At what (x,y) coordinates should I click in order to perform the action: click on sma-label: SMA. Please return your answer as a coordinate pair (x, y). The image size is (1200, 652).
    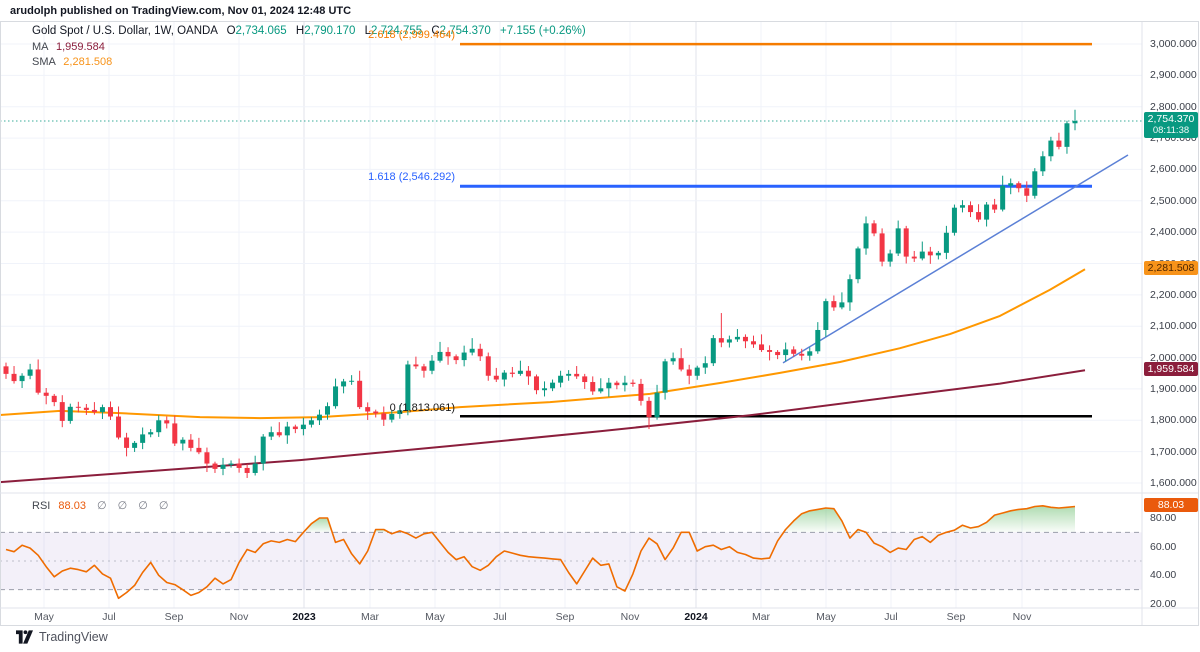
    Looking at the image, I should click on (44, 62).